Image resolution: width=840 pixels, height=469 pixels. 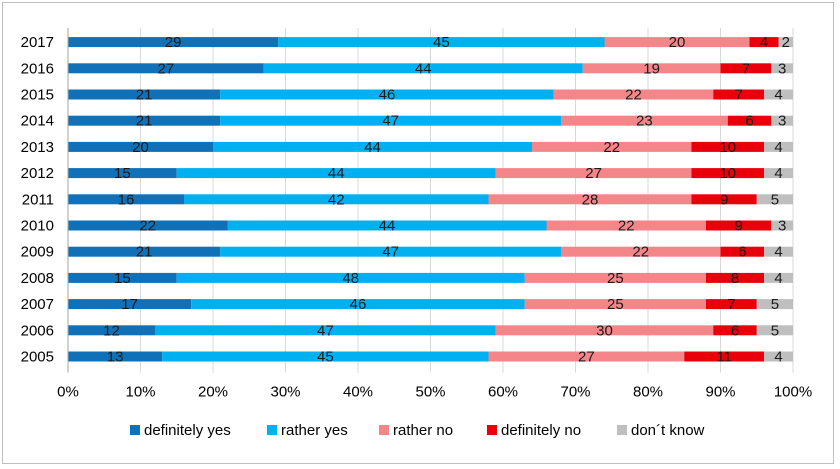 I want to click on data-label: 21, so click(x=144, y=252).